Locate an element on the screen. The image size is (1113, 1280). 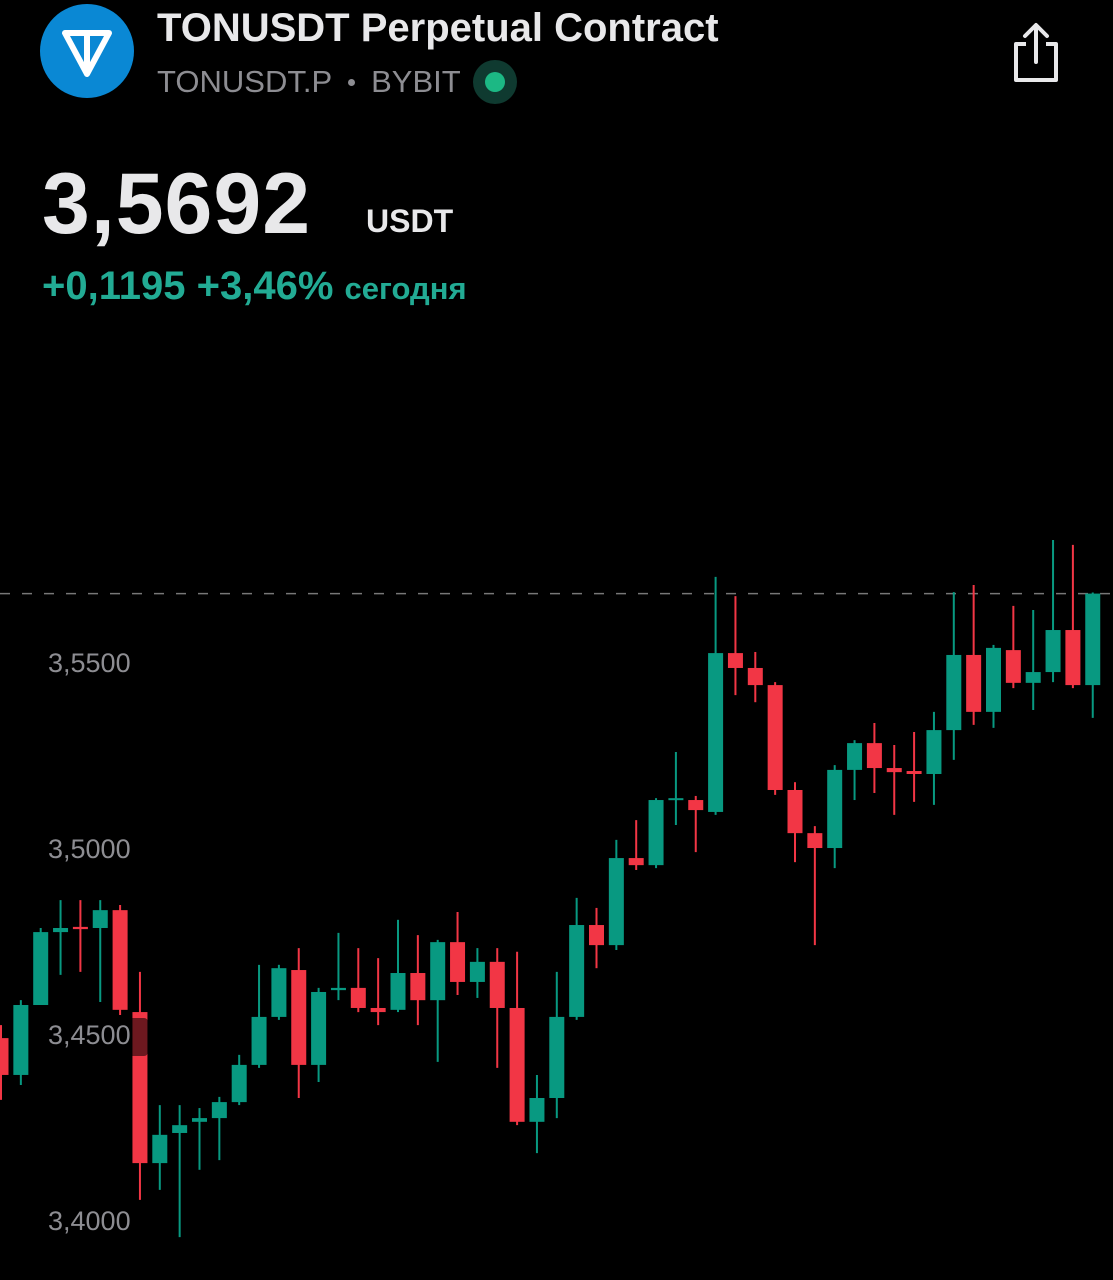
share-button is located at coordinates (1036, 53).